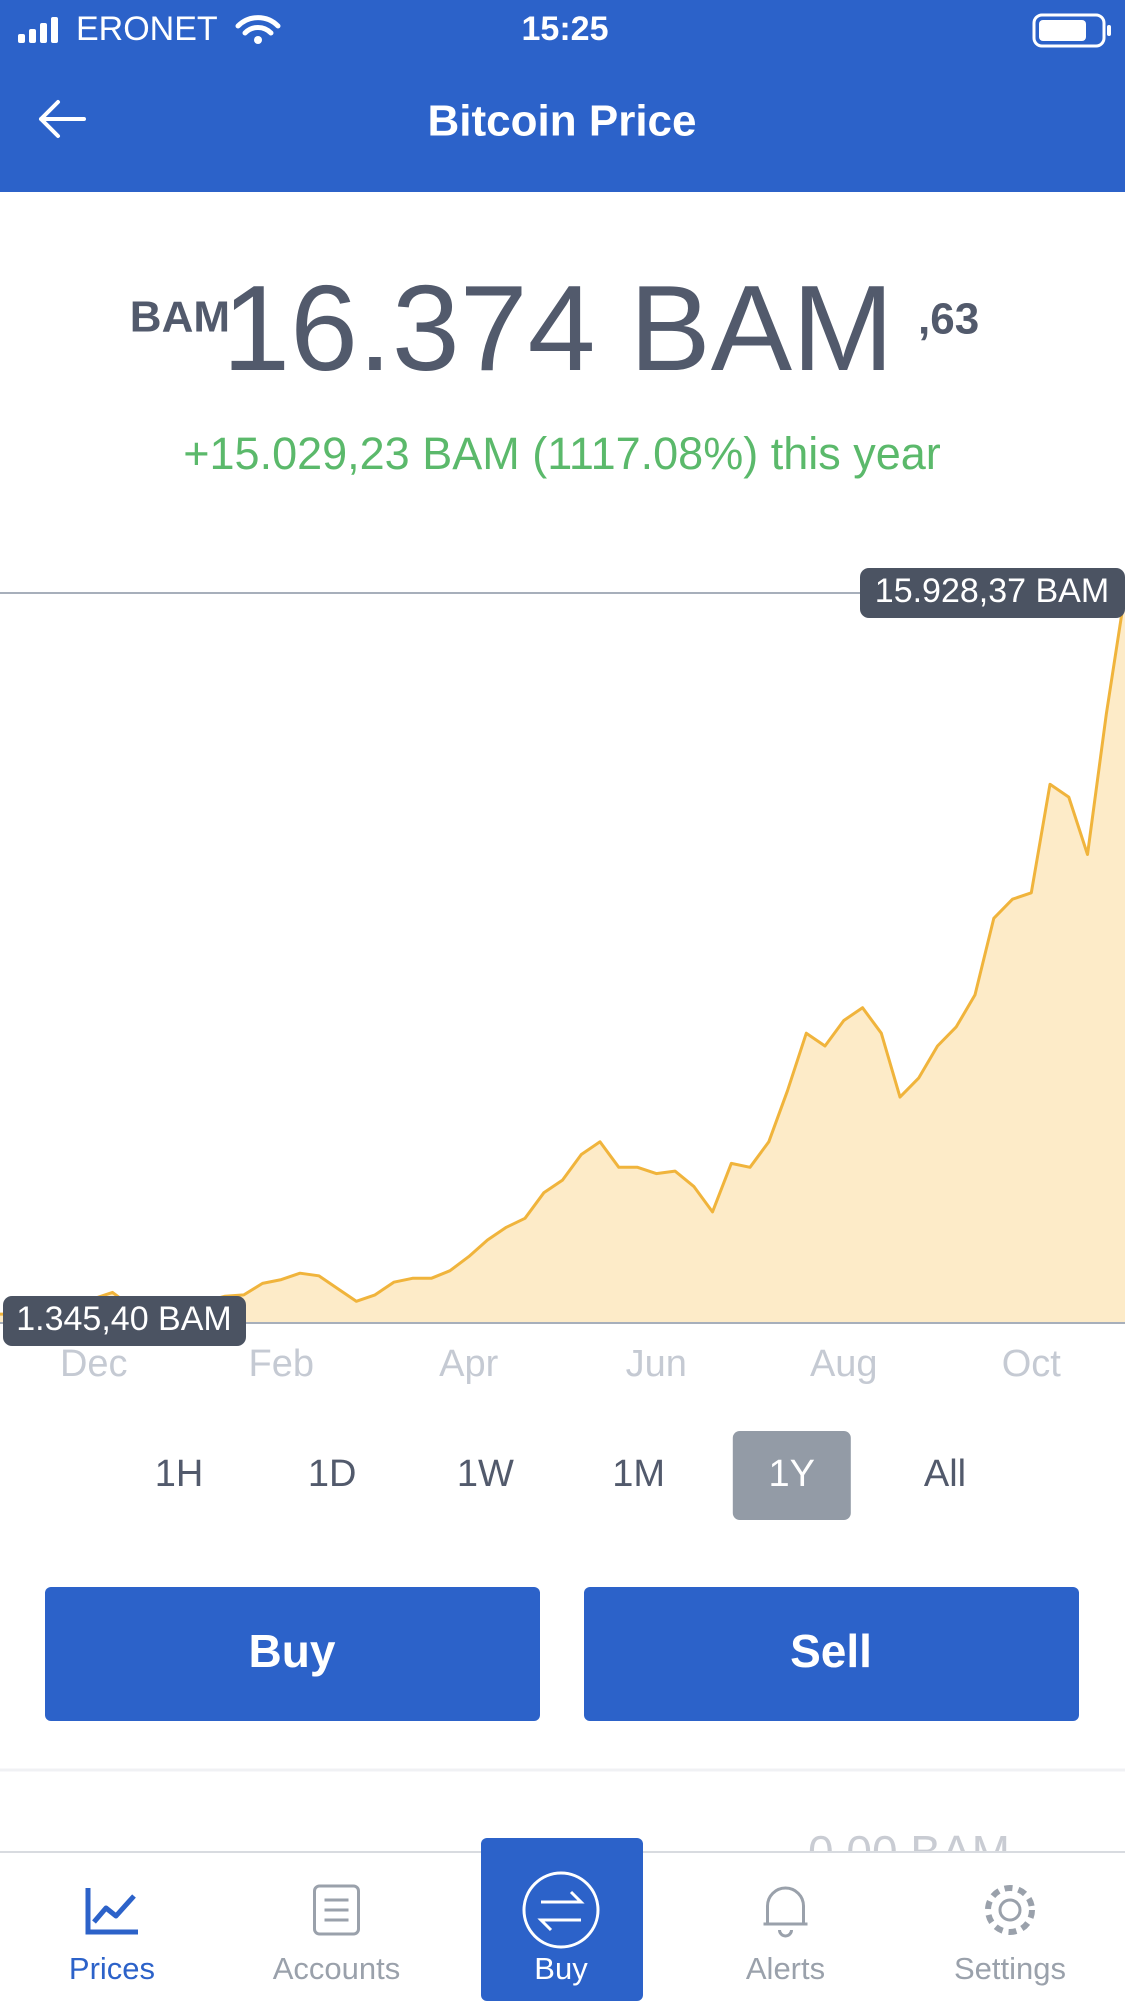  Describe the element at coordinates (485, 1474) in the screenshot. I see `range-option: 1W` at that location.